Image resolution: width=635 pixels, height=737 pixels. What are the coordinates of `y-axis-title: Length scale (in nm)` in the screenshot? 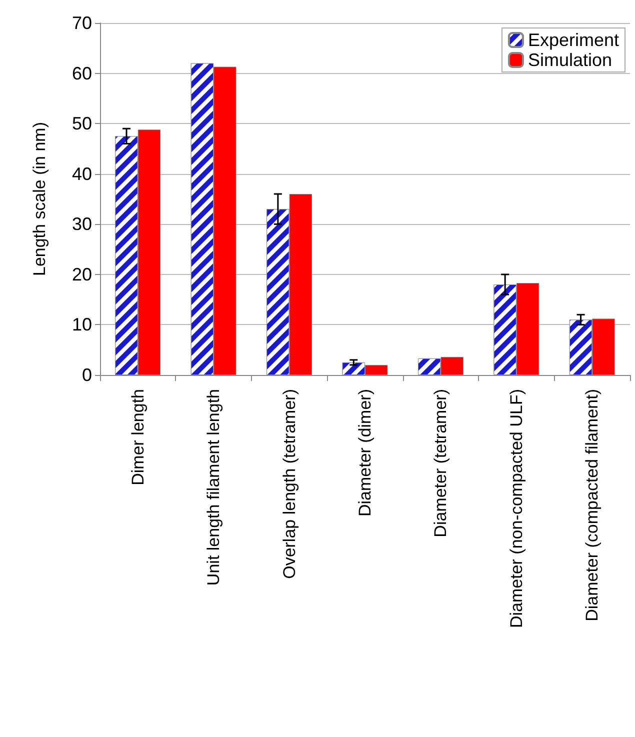 It's located at (39, 199).